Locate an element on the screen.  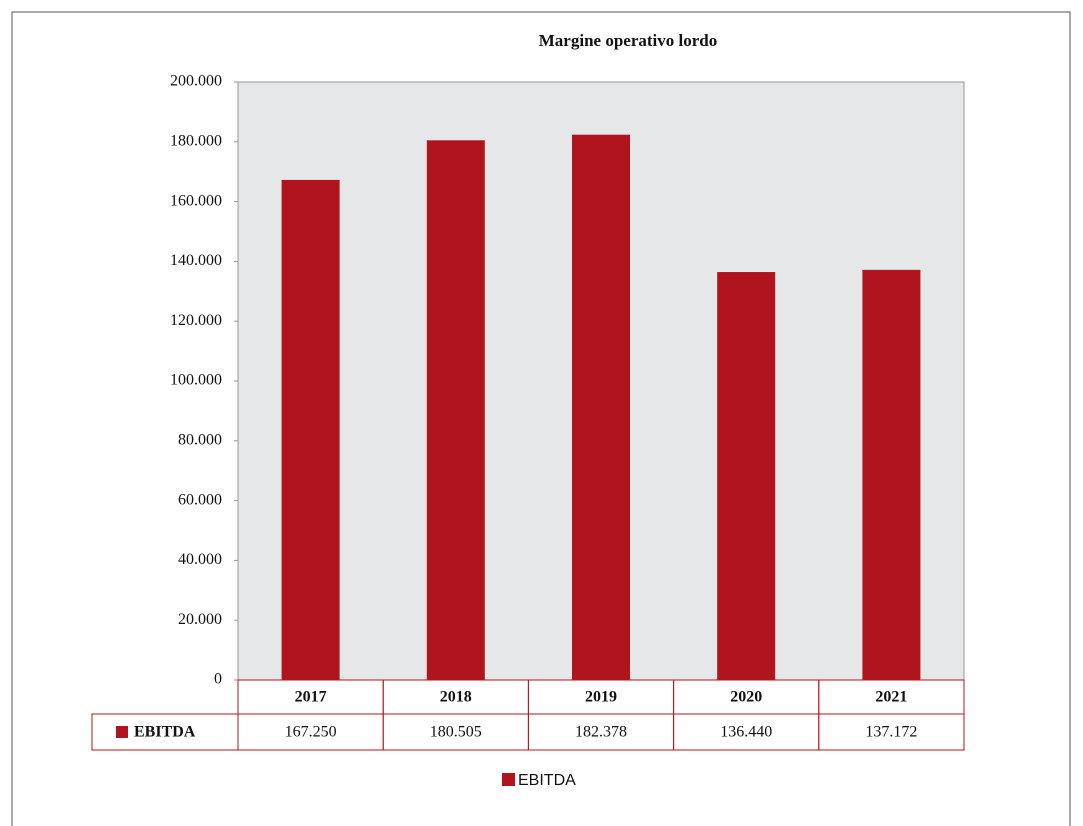
y-tick-label: 0 is located at coordinates (218, 679).